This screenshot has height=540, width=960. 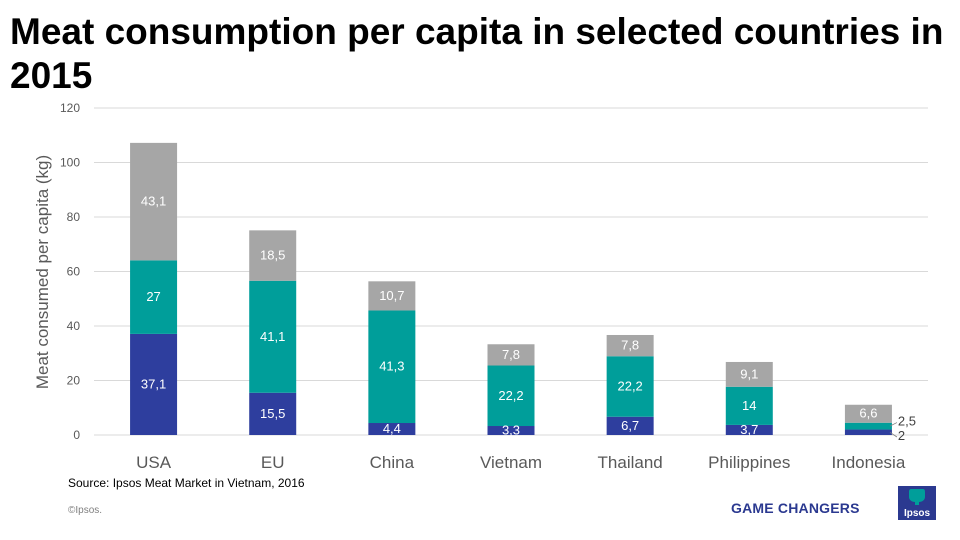 What do you see at coordinates (869, 462) in the screenshot?
I see `x-tick-label: Indonesia` at bounding box center [869, 462].